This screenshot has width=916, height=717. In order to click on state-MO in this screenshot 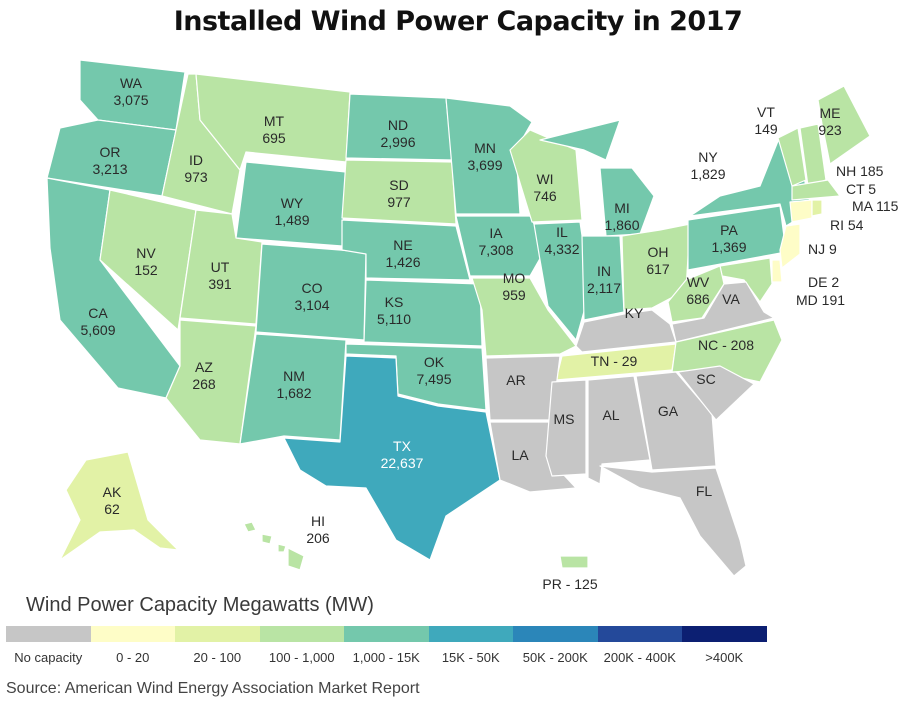, I will do `click(524, 317)`.